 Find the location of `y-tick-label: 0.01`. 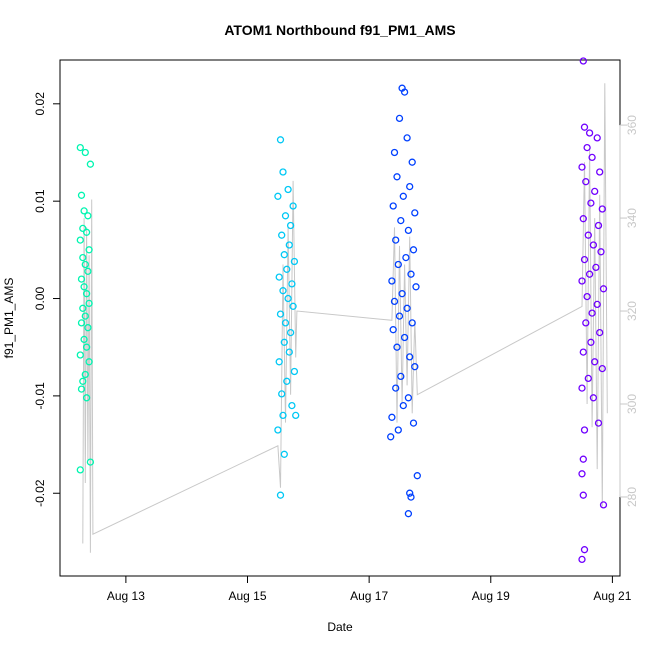

y-tick-label: 0.01 is located at coordinates (40, 201).